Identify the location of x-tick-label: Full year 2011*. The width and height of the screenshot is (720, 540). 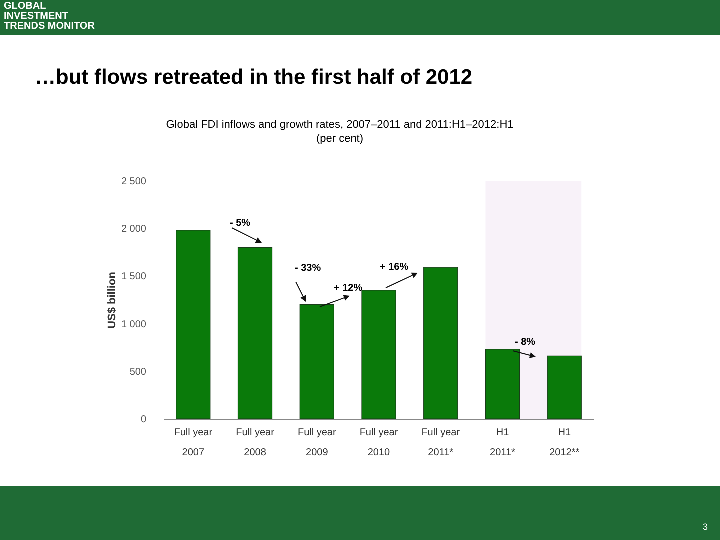
(441, 443).